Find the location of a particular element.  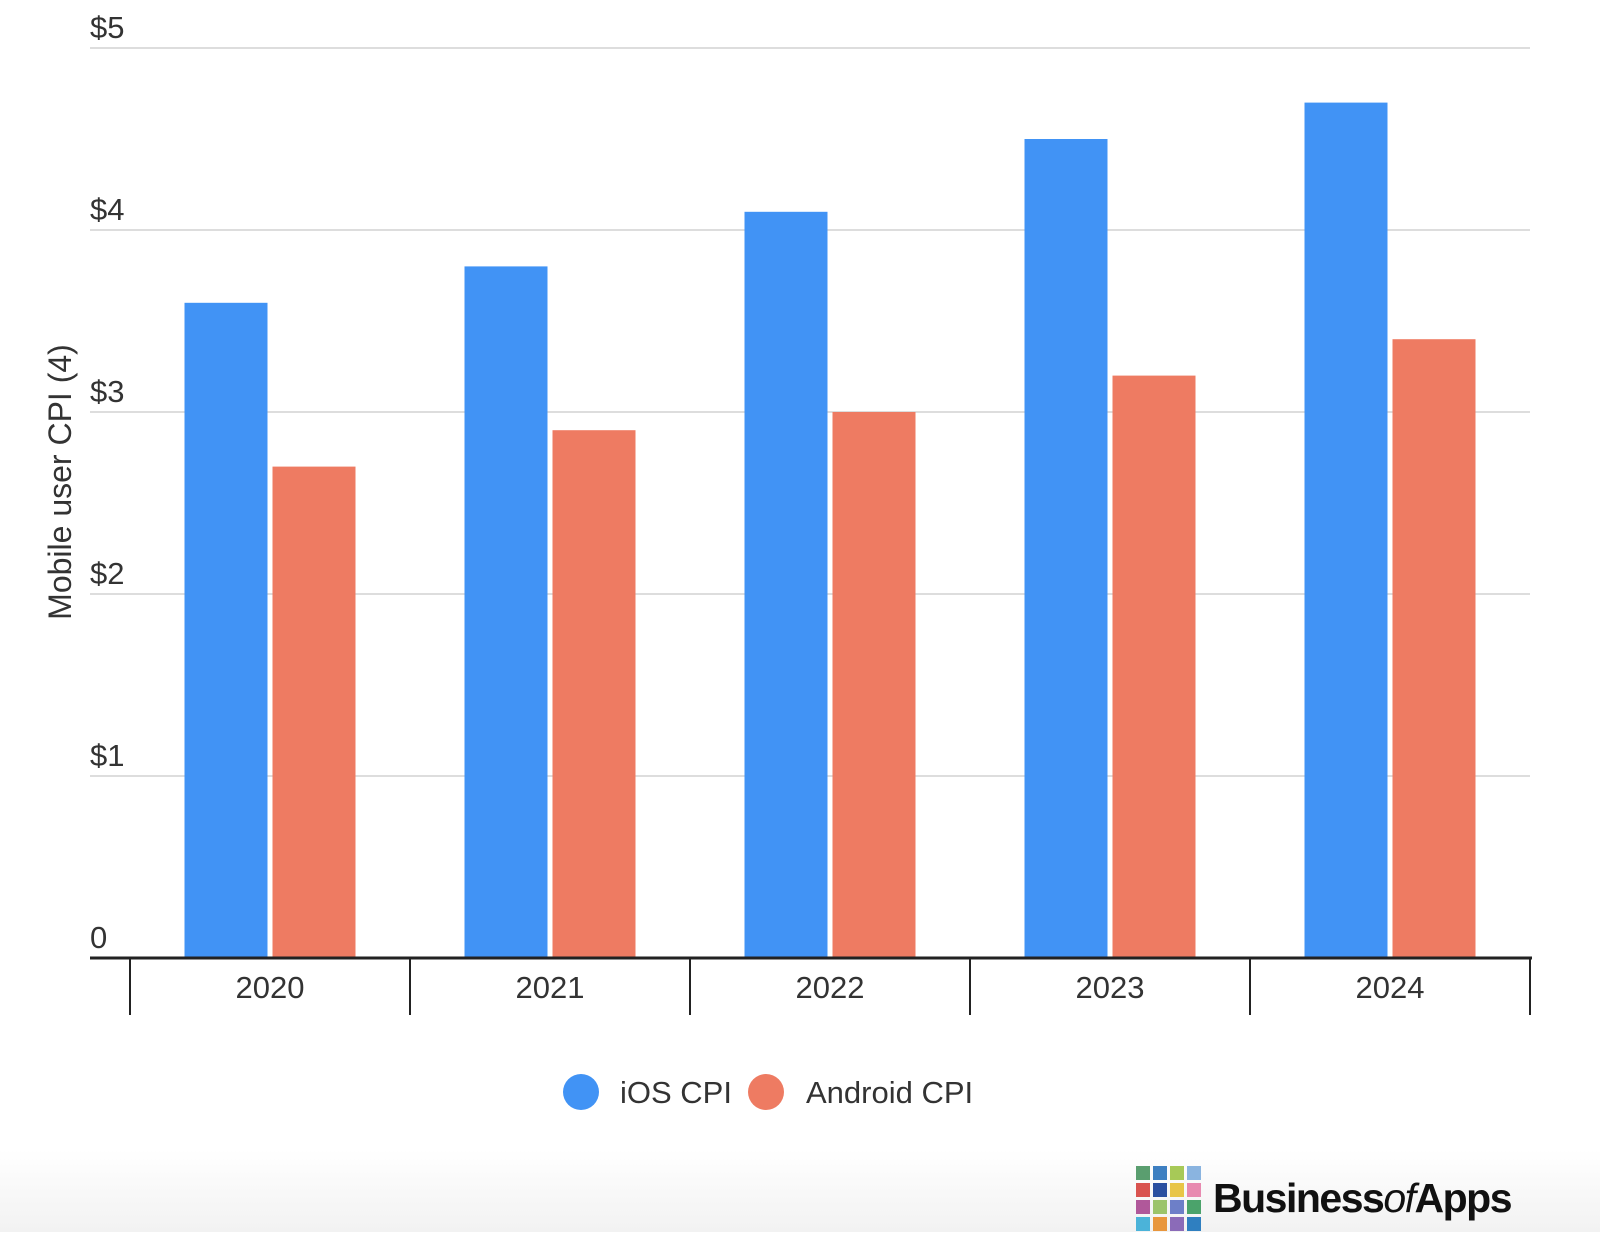

x-tick-label: 2024 is located at coordinates (1390, 987).